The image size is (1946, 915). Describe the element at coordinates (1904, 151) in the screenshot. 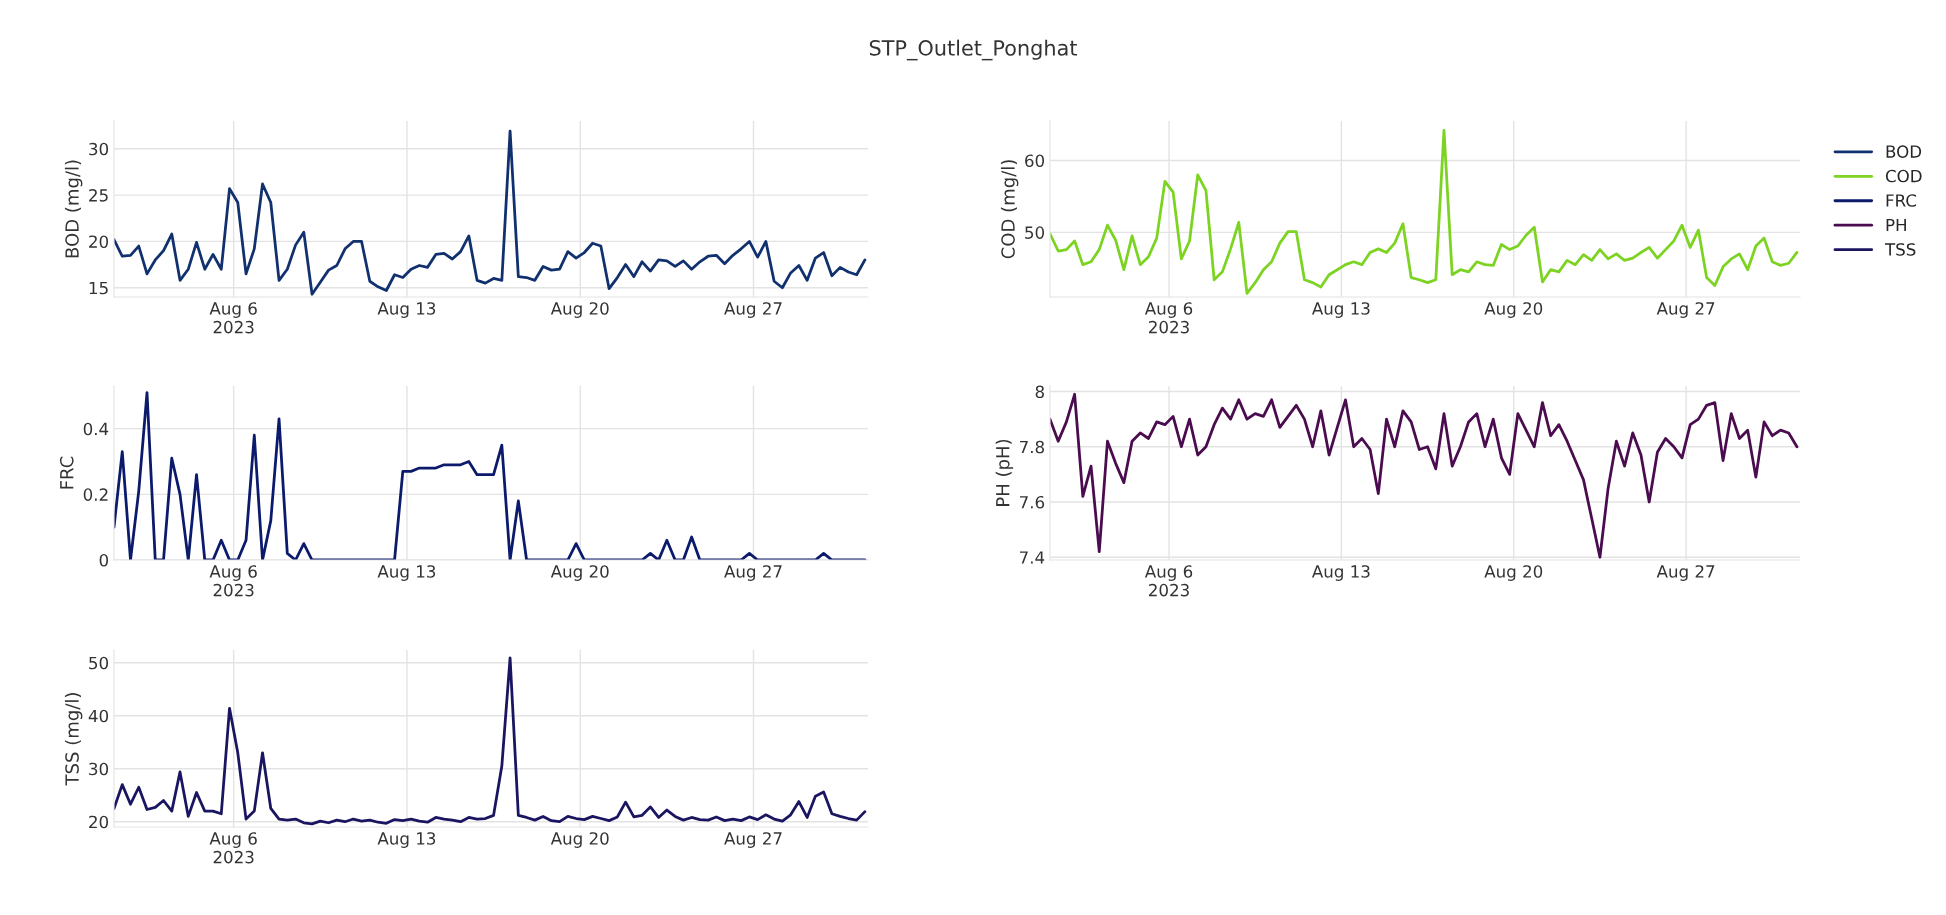

I see `legend-label: BOD` at that location.